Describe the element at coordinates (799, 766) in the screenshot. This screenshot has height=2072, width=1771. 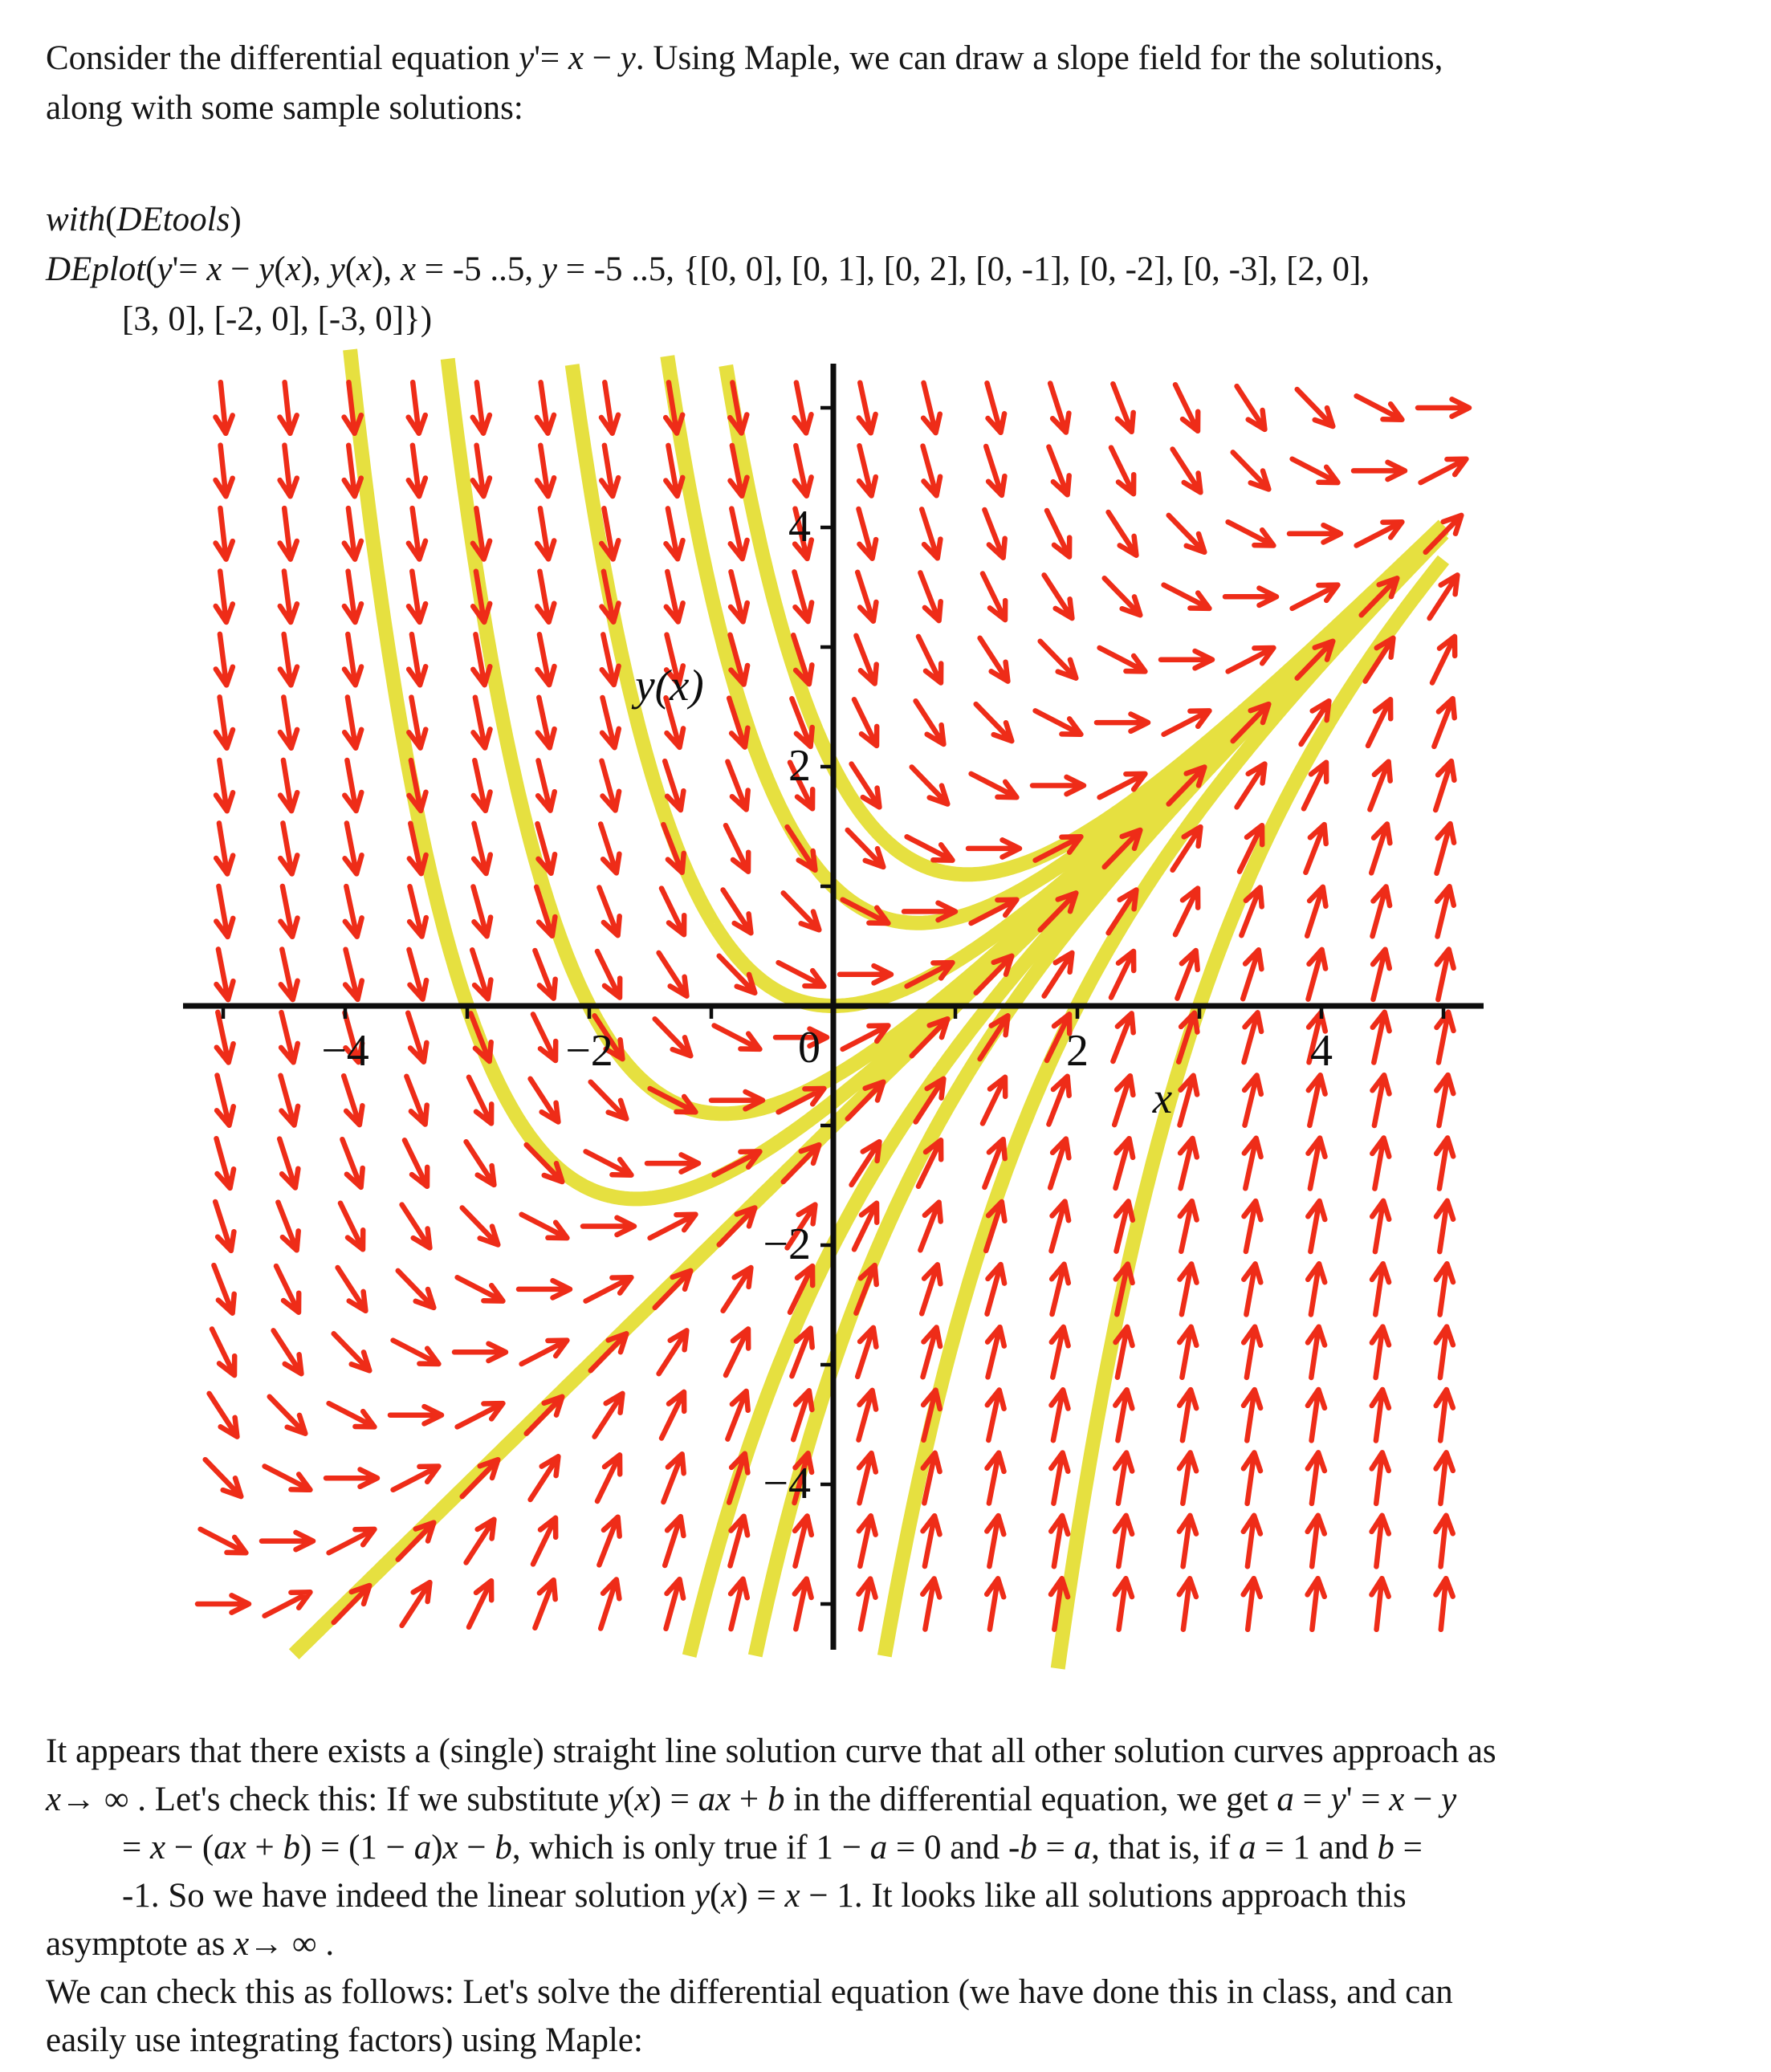
I see `y-tick-label: 2` at that location.